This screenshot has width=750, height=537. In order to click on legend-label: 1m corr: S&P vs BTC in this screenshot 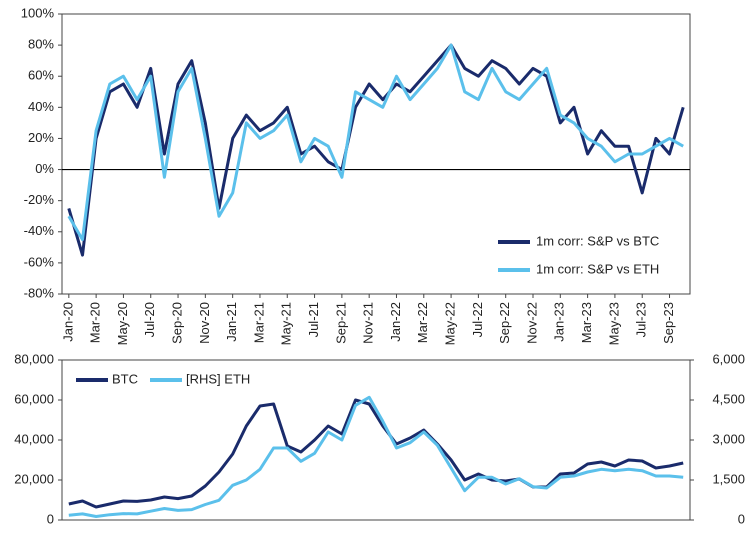, I will do `click(597, 240)`.